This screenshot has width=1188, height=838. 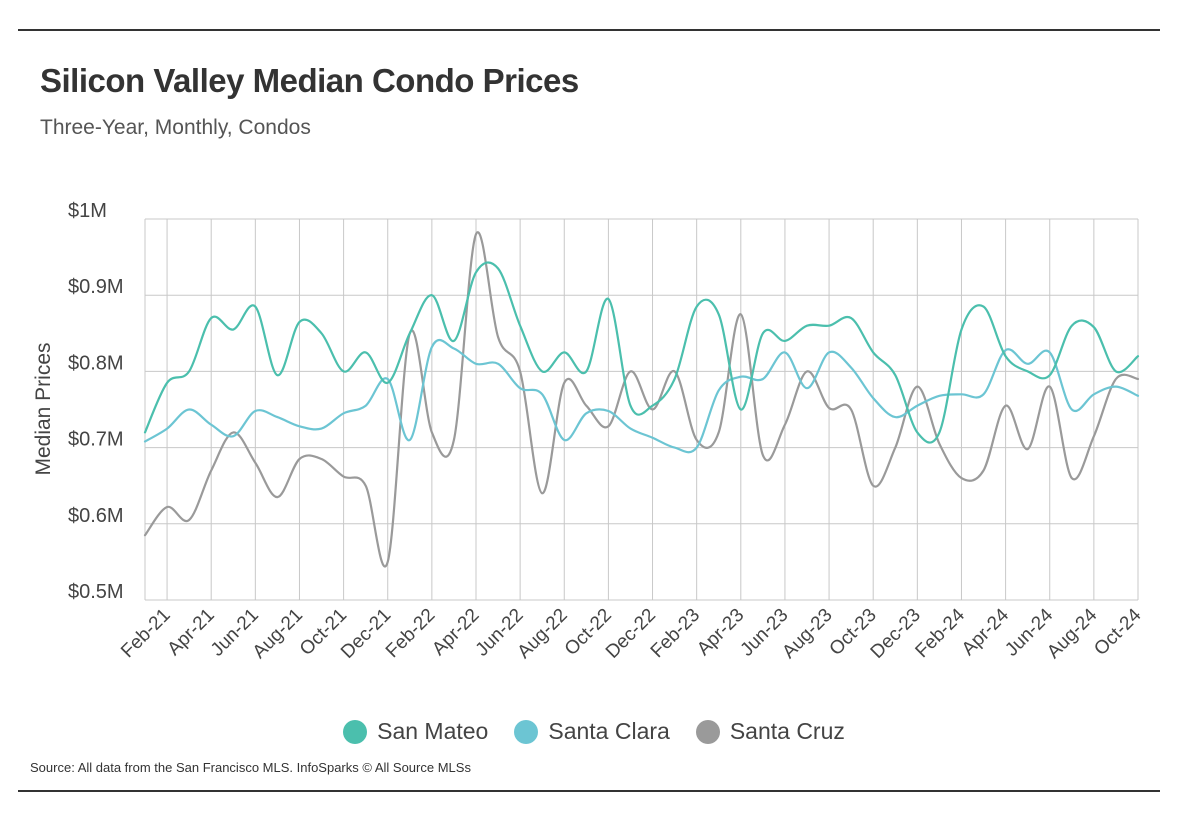 What do you see at coordinates (145, 633) in the screenshot?
I see `x-tick-label: Feb-21` at bounding box center [145, 633].